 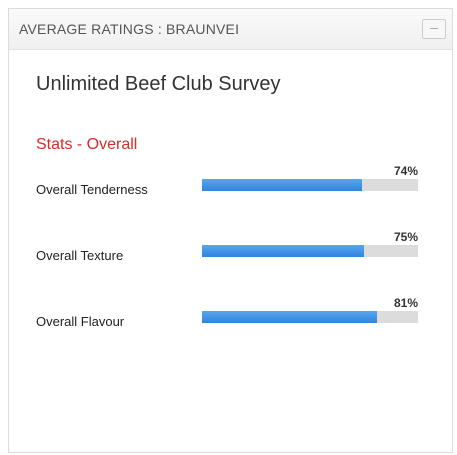 What do you see at coordinates (87, 144) in the screenshot?
I see `section-title: Stats - Overall` at bounding box center [87, 144].